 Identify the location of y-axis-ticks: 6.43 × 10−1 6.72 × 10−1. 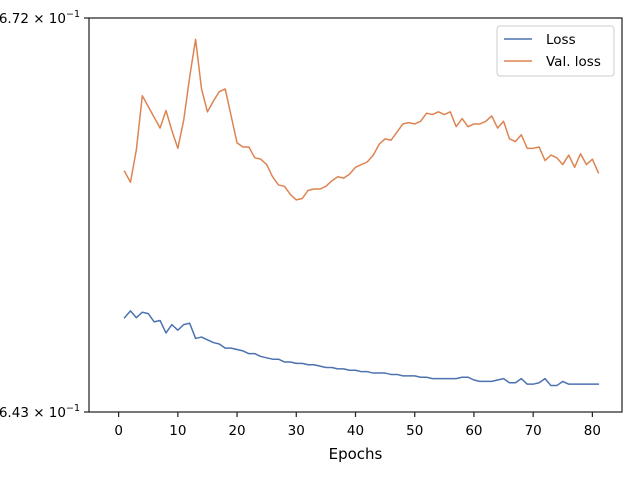
(44, 215).